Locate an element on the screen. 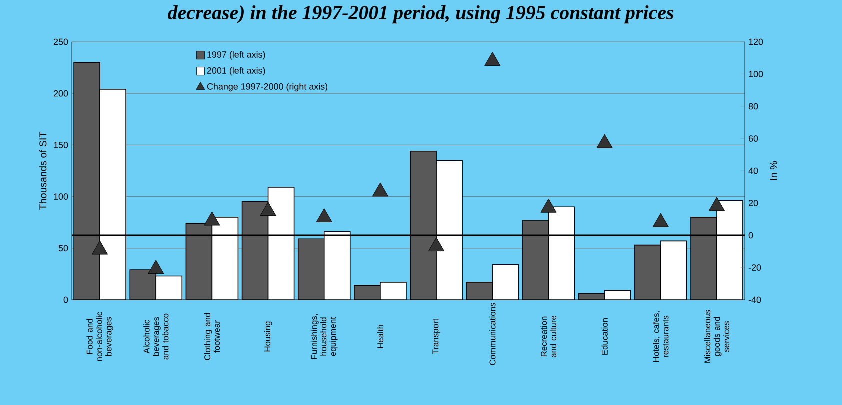  x-tick-label: Health is located at coordinates (380, 336).